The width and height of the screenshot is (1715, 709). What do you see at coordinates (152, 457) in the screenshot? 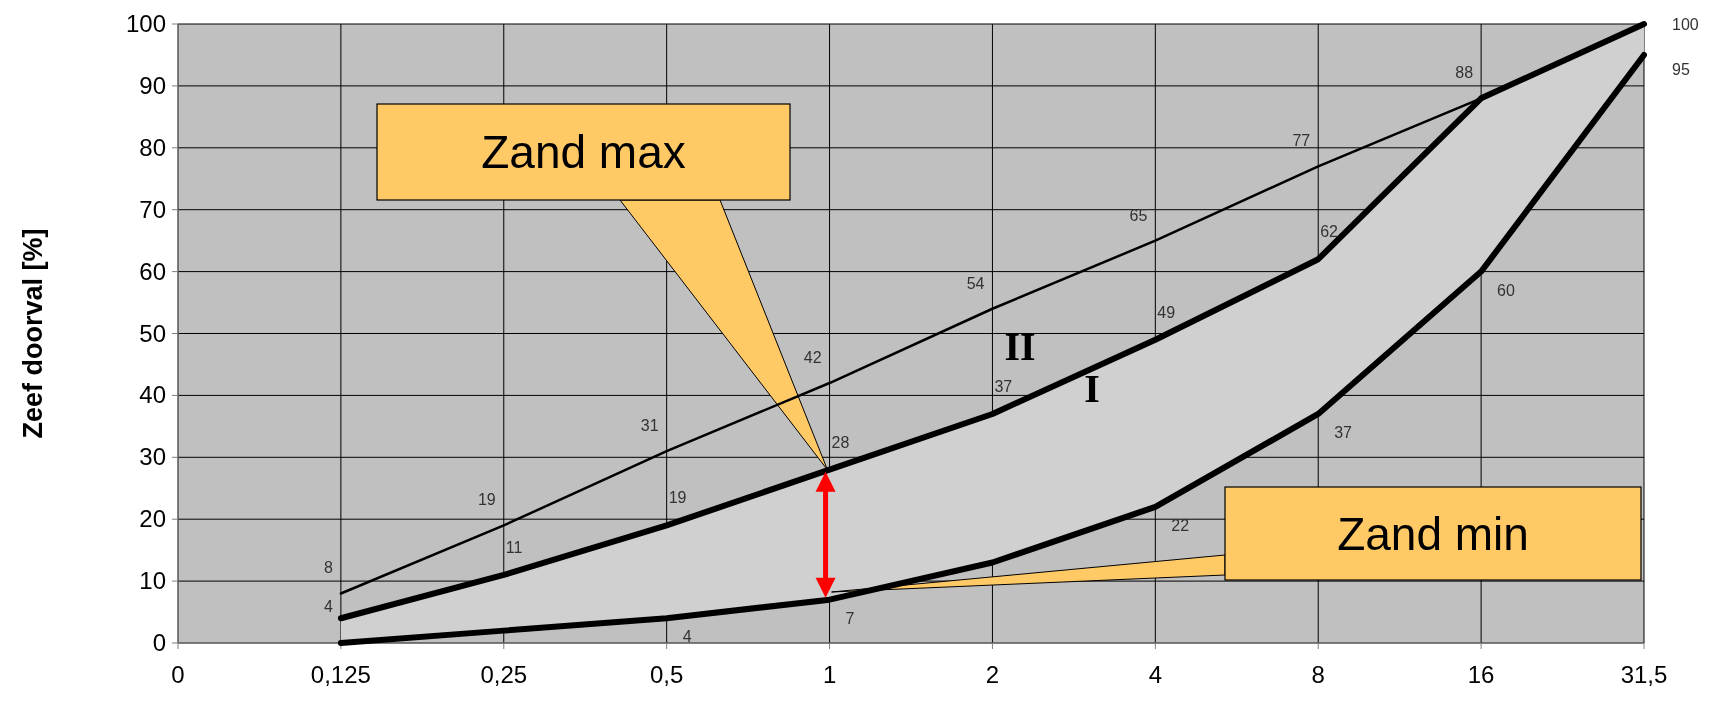
I see `y-tick-label: 30` at bounding box center [152, 457].